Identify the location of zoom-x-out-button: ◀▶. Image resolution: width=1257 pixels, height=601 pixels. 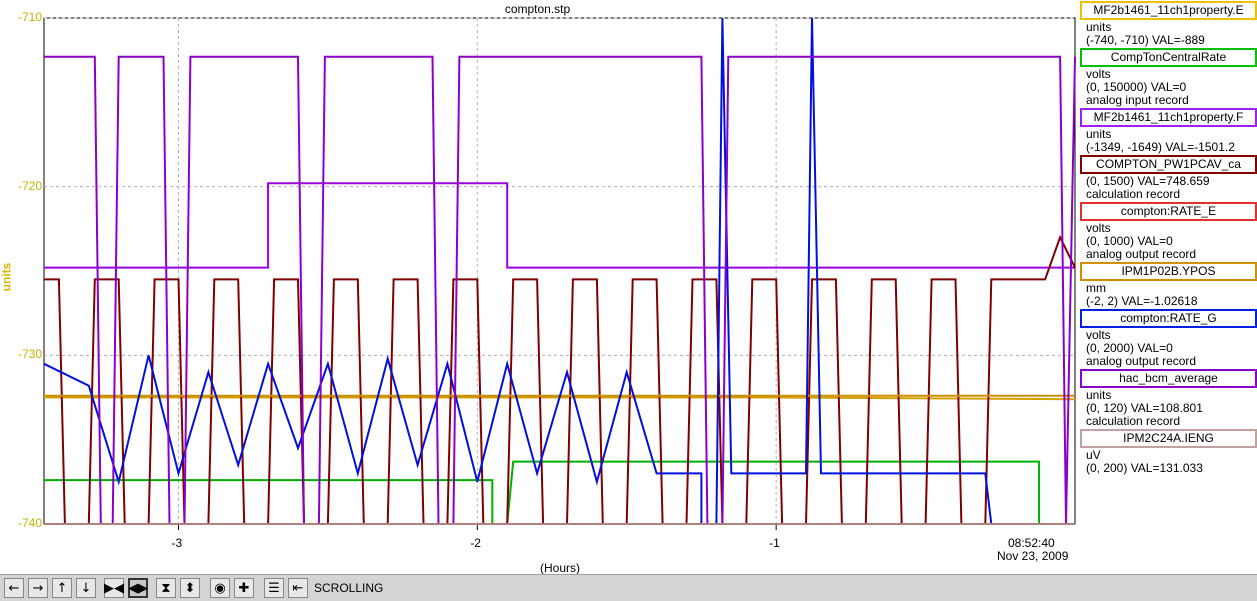
(138, 588).